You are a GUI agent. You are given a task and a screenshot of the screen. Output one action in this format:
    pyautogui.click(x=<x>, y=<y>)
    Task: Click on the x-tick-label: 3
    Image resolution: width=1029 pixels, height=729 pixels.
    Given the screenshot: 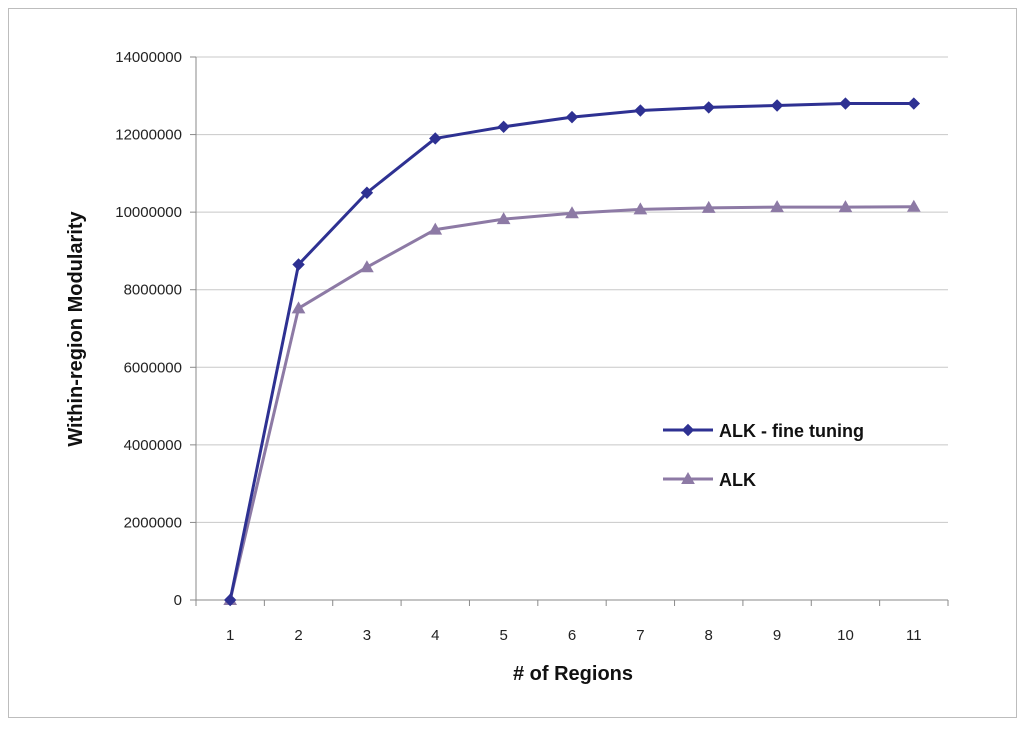 What is the action you would take?
    pyautogui.click(x=367, y=635)
    